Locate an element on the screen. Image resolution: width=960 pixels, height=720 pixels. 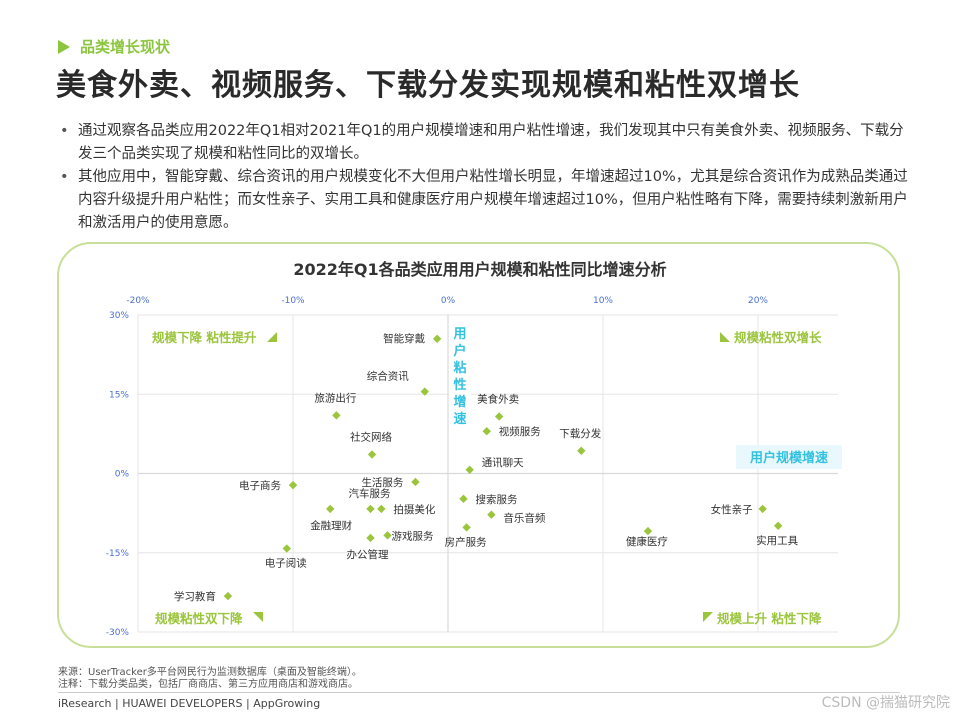
x-tick-label: -20% is located at coordinates (138, 301).